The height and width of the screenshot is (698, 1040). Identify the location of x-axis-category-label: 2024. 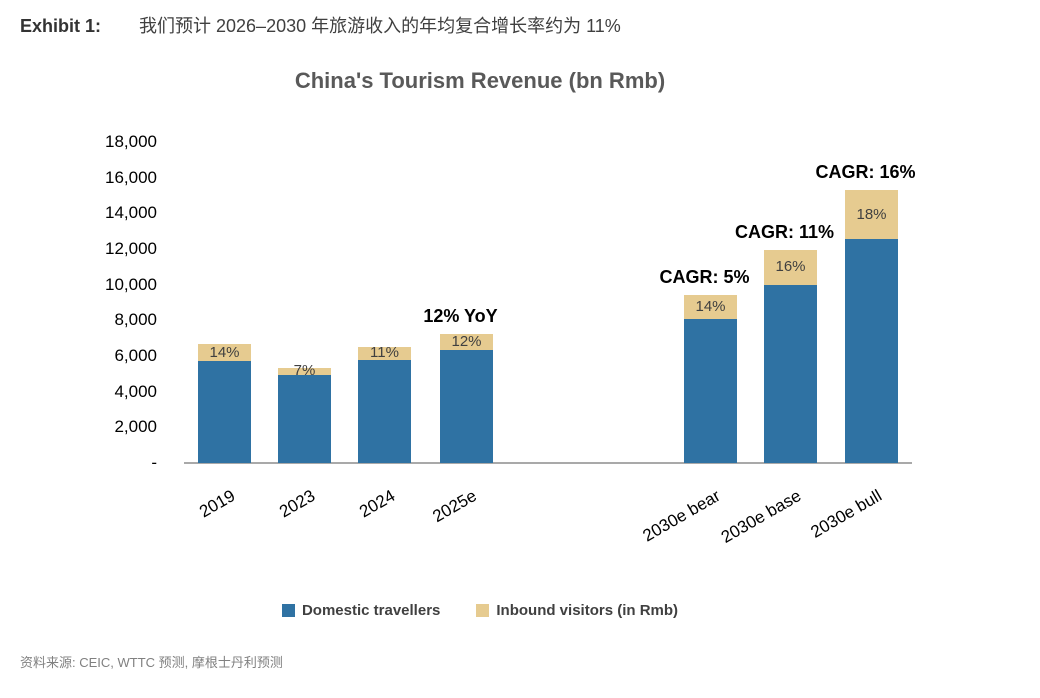
(376, 504).